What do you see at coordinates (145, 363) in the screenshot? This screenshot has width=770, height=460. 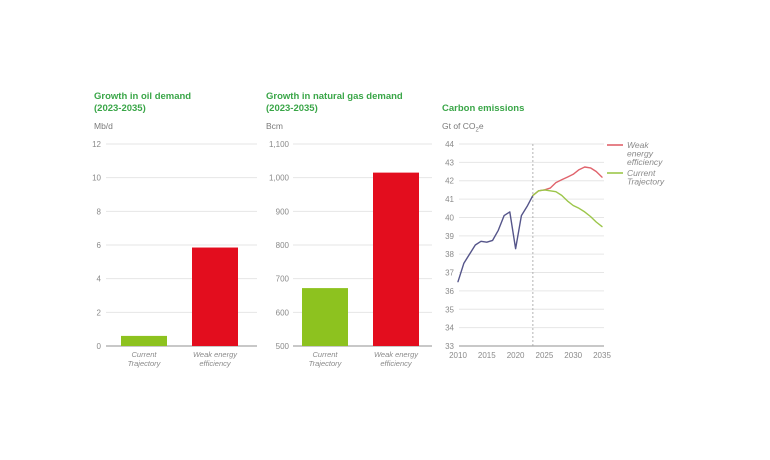 I see `oil-category-label: Trajectory` at bounding box center [145, 363].